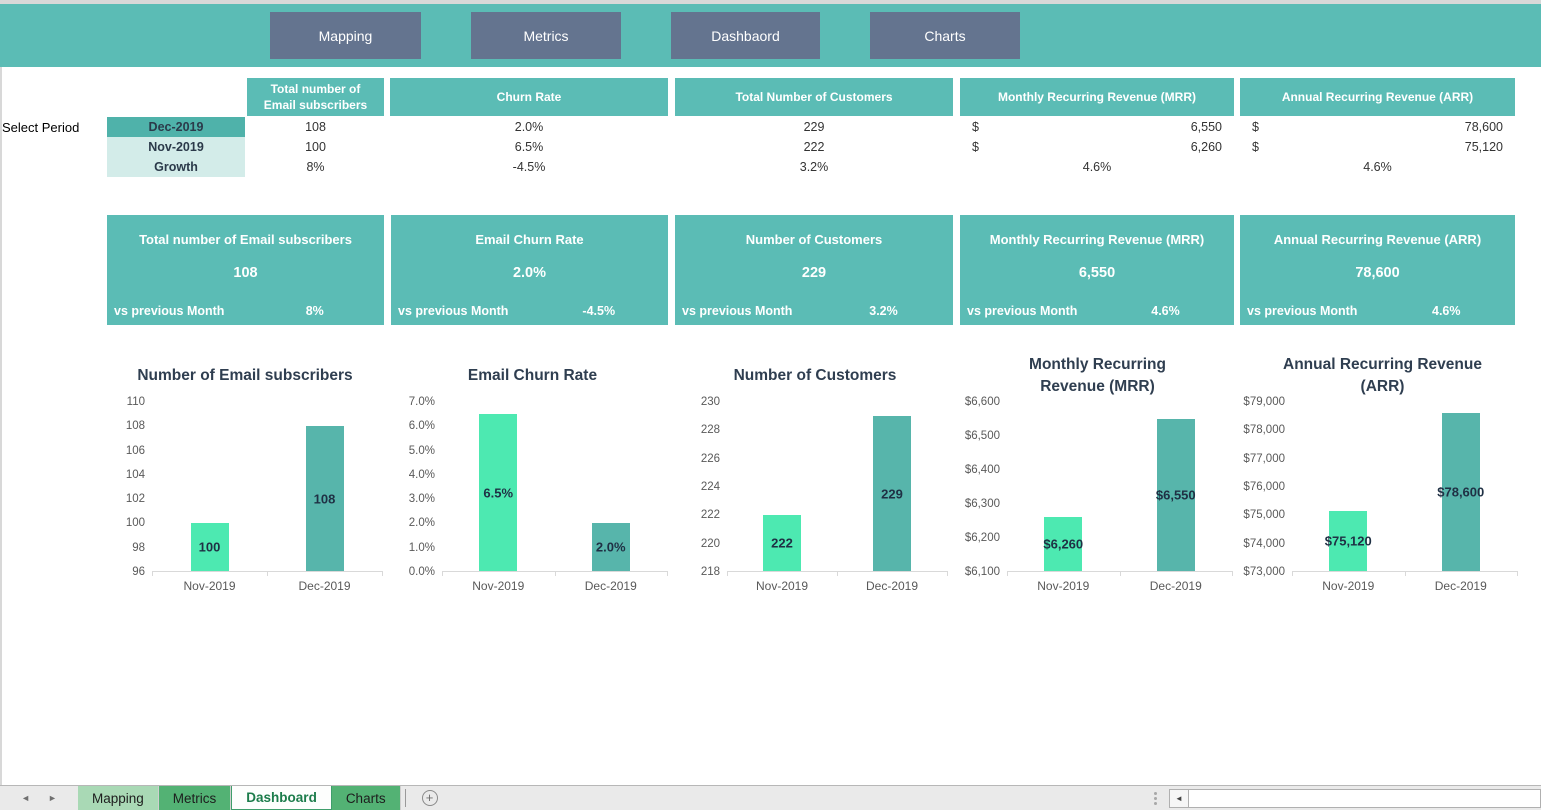 Image resolution: width=1541 pixels, height=810 pixels. I want to click on nav-button-charts: Charts, so click(945, 35).